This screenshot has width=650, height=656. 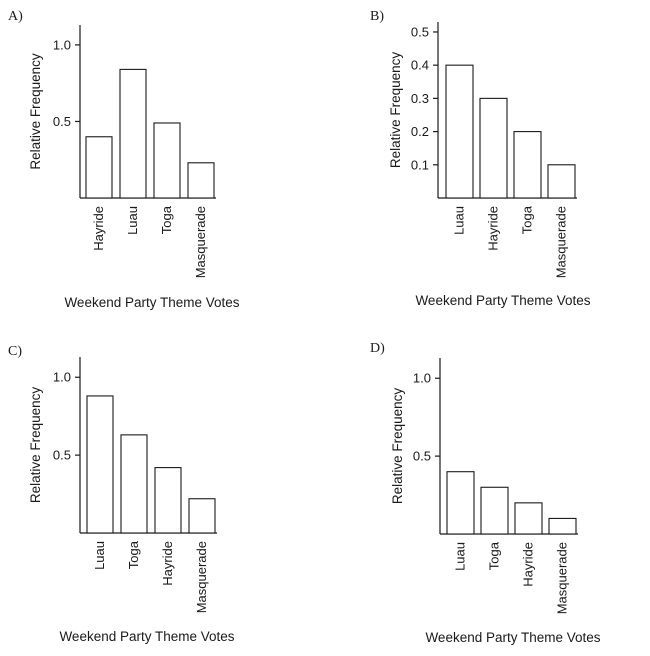 I want to click on option-label-a: A), so click(x=15, y=16).